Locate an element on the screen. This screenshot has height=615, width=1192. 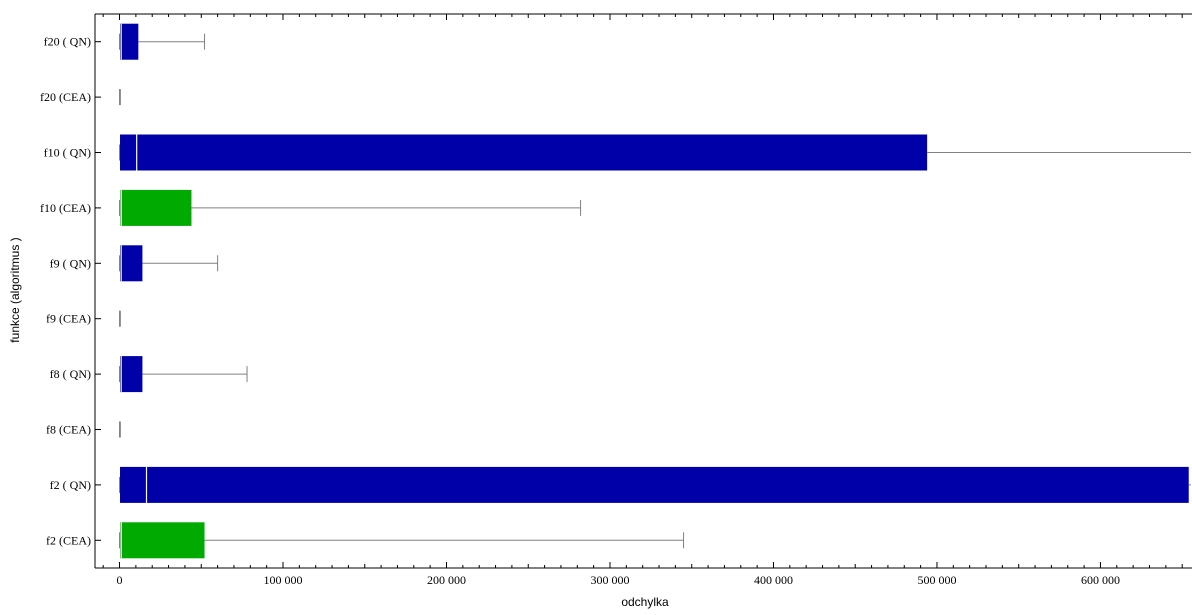
y-tick-label: f2 (CEA) is located at coordinates (68, 540).